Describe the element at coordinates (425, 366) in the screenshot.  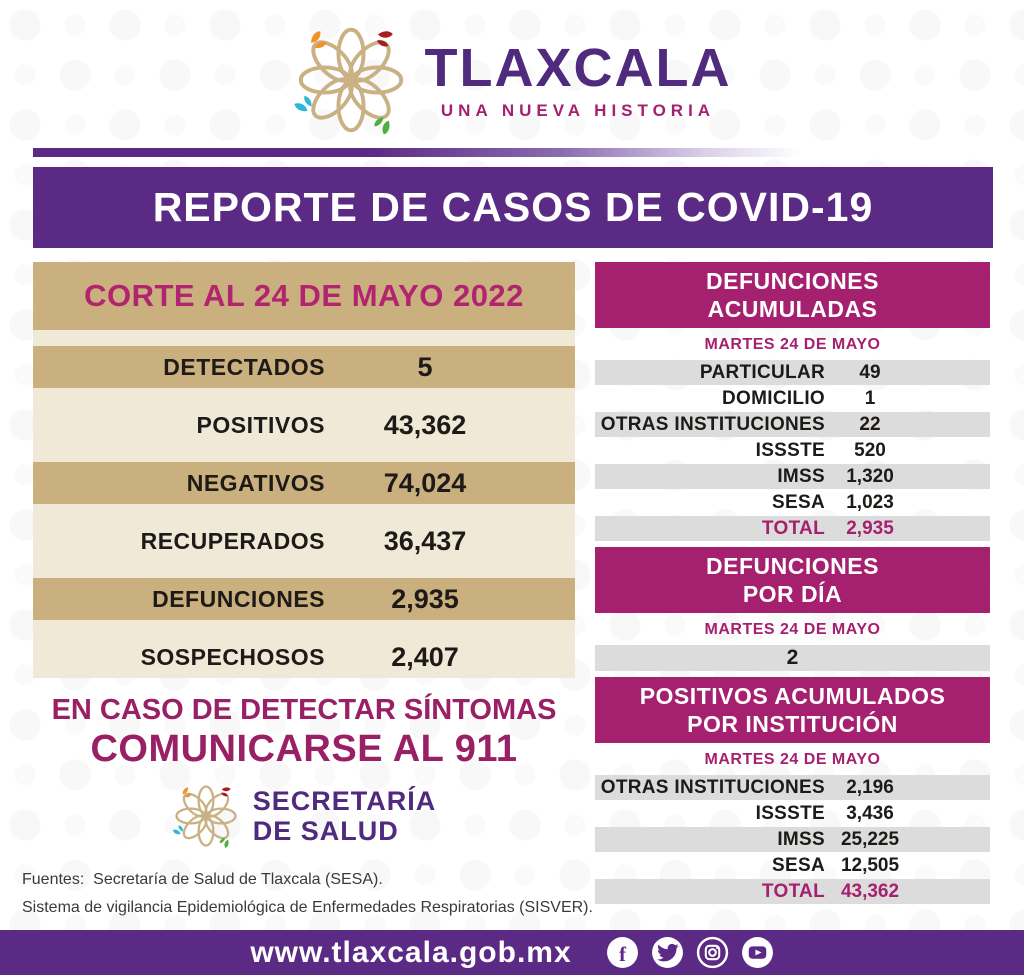
I see `summary-row-value: 5` at that location.